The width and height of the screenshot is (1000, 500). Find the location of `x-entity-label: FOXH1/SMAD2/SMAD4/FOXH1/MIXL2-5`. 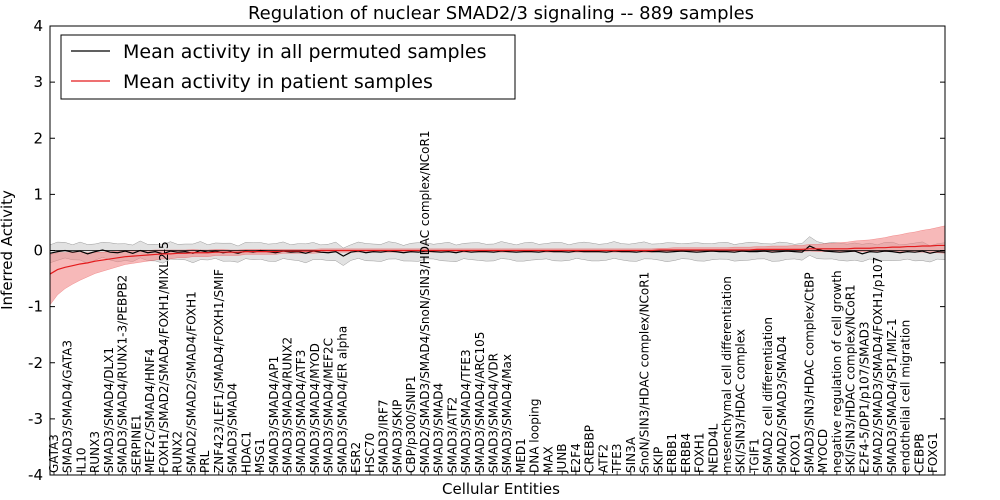

x-entity-label: FOXH1/SMAD2/SMAD4/FOXH1/MIXL2-5 is located at coordinates (164, 357).